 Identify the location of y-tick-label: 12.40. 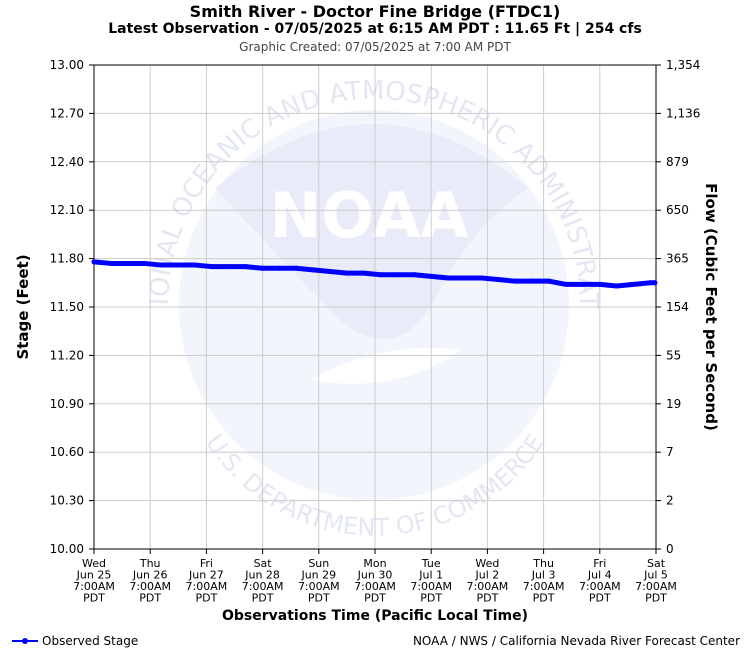
(67, 162).